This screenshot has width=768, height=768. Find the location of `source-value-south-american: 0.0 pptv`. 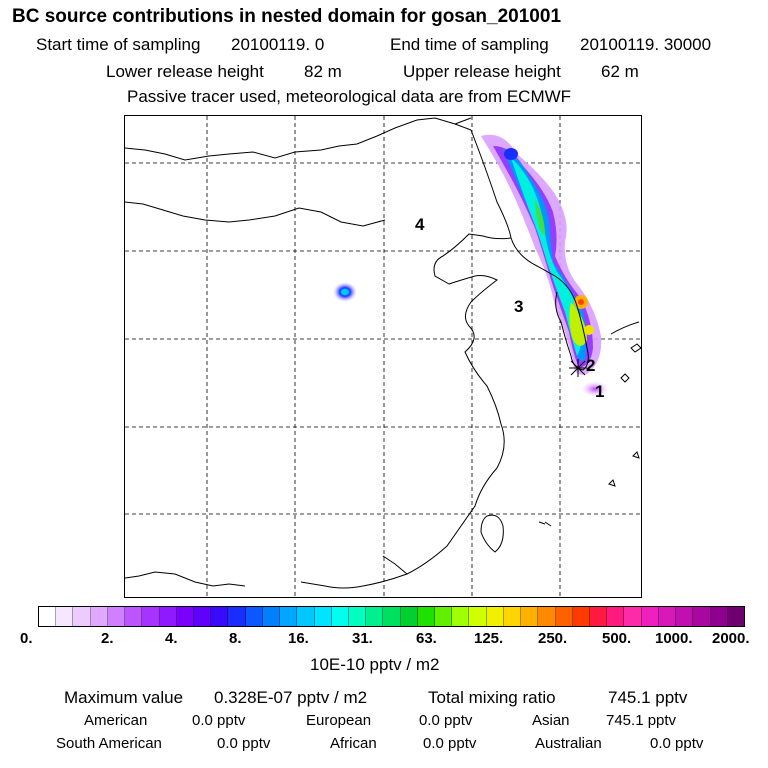

source-value-south-american: 0.0 pptv is located at coordinates (244, 743).